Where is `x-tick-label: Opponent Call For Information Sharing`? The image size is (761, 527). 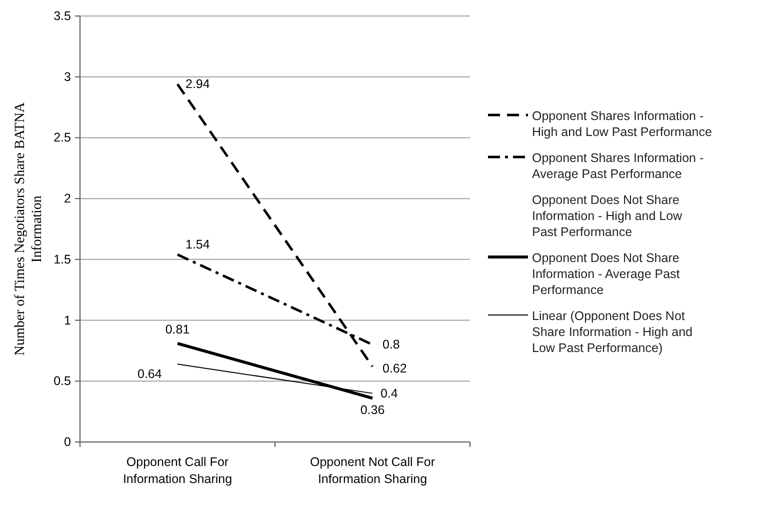
x-tick-label: Opponent Call For Information Sharing is located at coordinates (177, 470).